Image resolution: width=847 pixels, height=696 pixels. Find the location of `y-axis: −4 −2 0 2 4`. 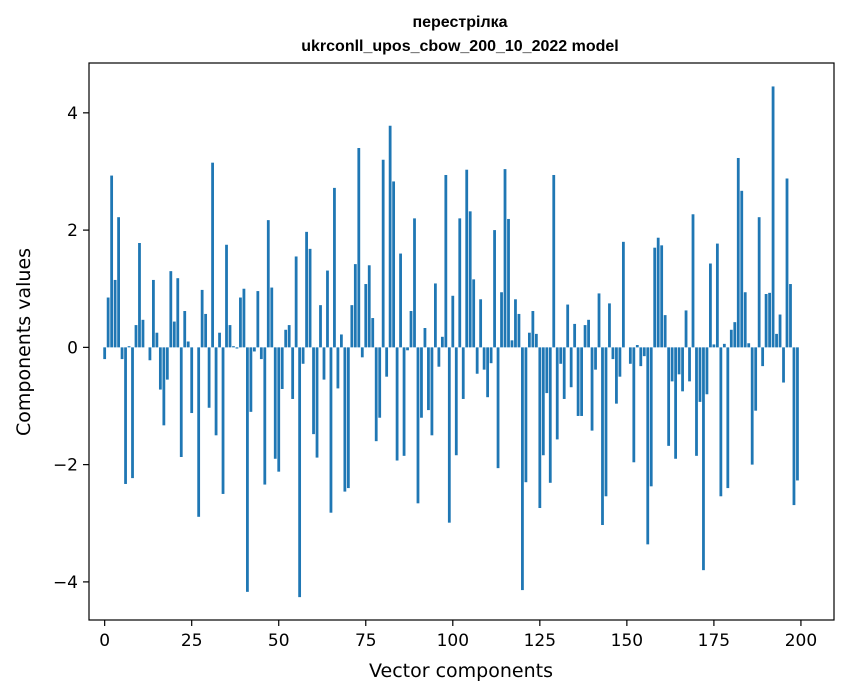

y-axis: −4 −2 0 2 4 is located at coordinates (71, 348).